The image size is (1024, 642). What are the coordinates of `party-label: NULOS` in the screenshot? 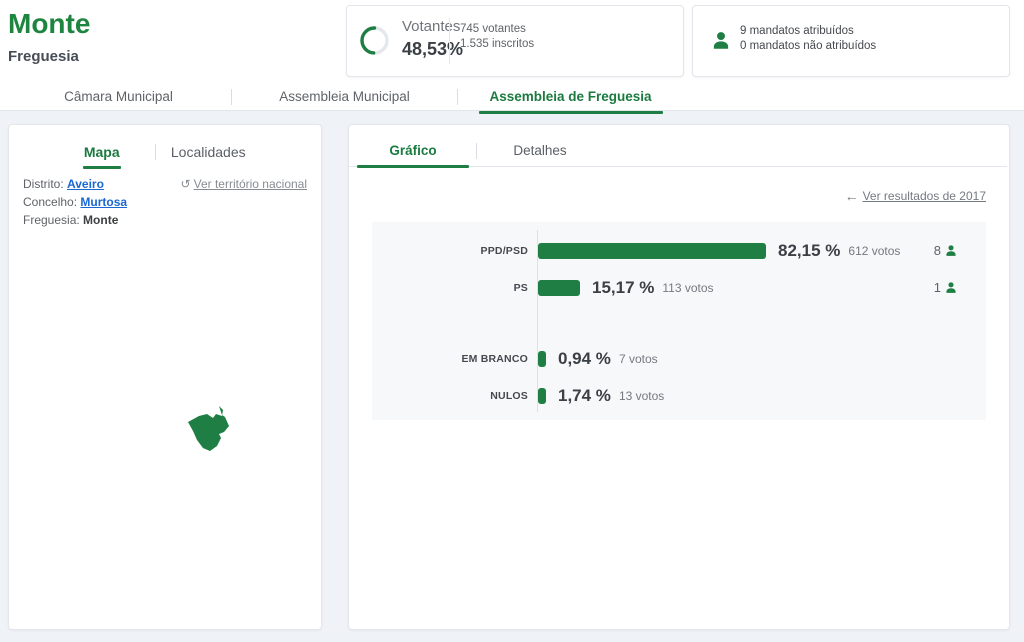 It's located at (509, 395).